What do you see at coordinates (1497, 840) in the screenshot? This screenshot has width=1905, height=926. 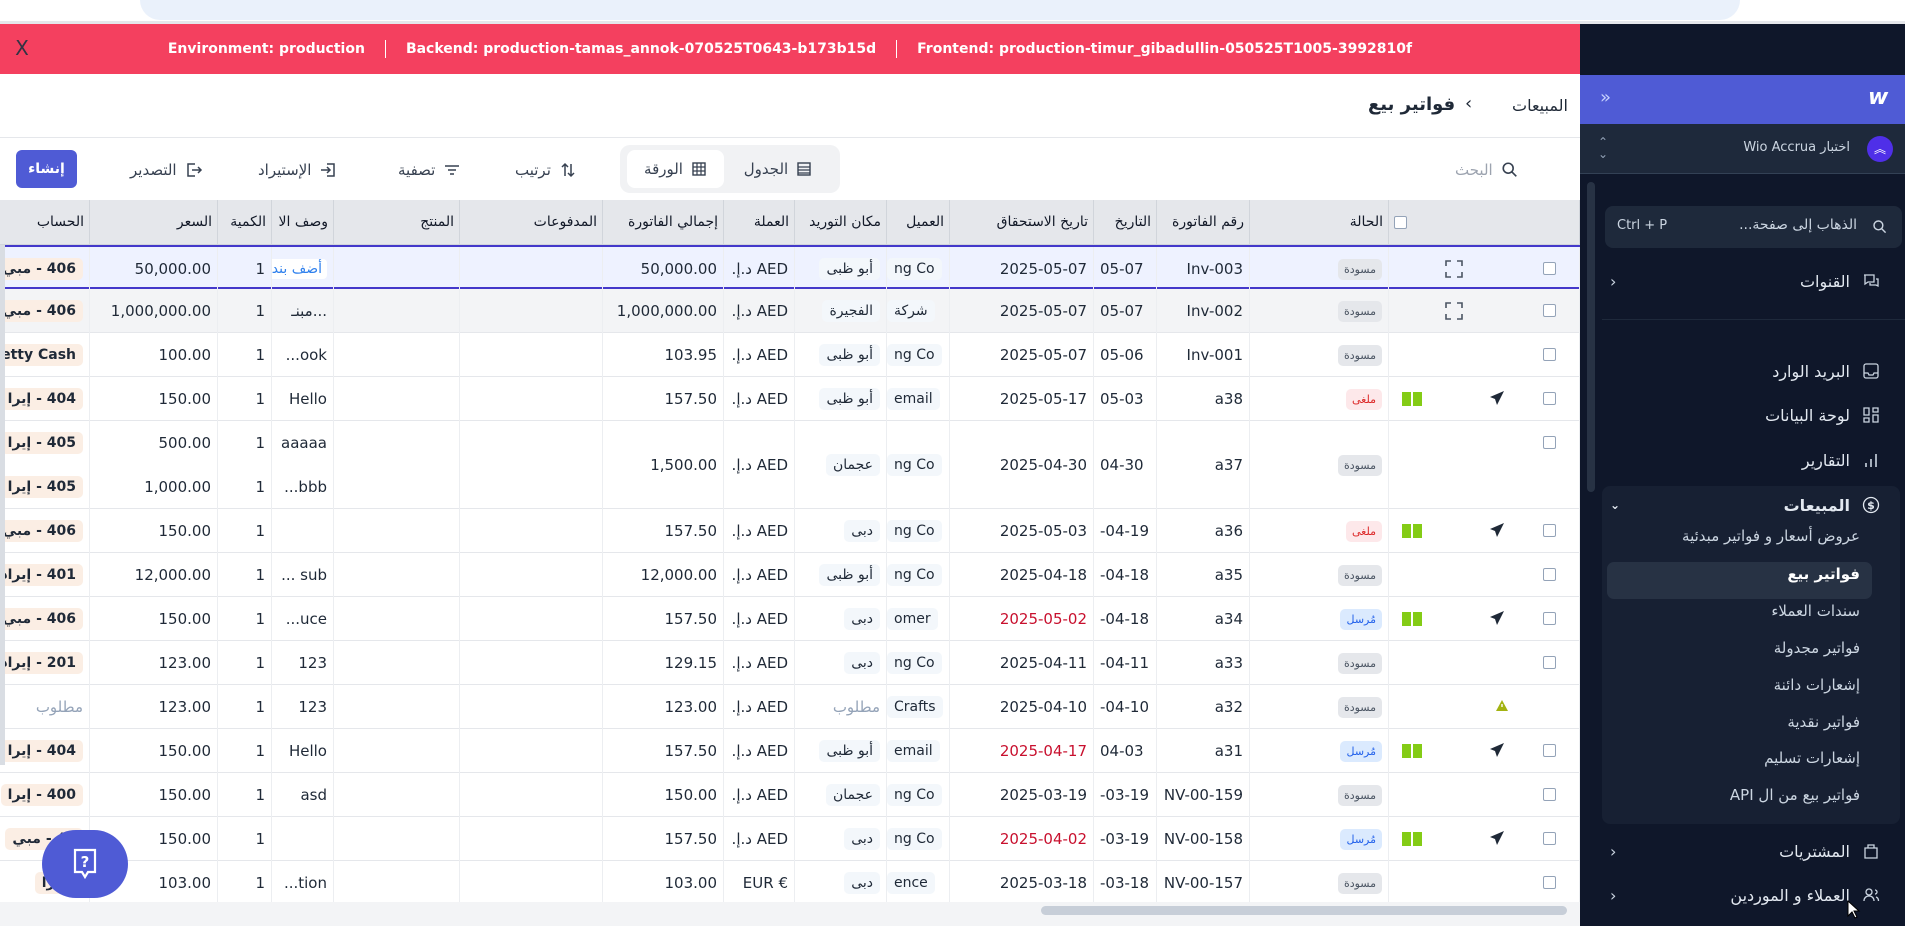 I see `send-icon` at bounding box center [1497, 840].